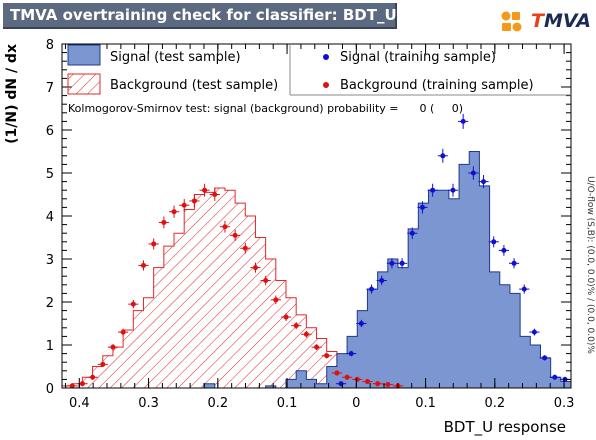  What do you see at coordinates (537, 21) in the screenshot?
I see `logo-text-accent: T` at bounding box center [537, 21].